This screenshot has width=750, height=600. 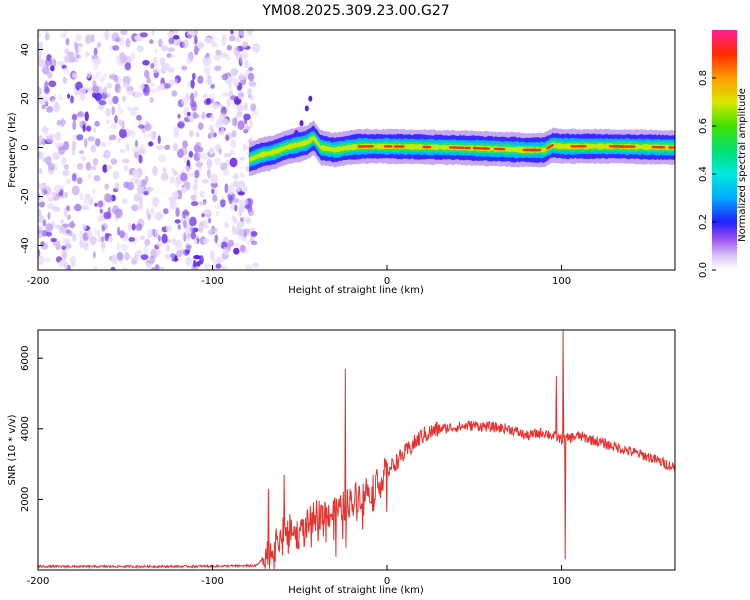 I want to click on figure-title: YM08.2025.309.23.00.G27, so click(x=355, y=11).